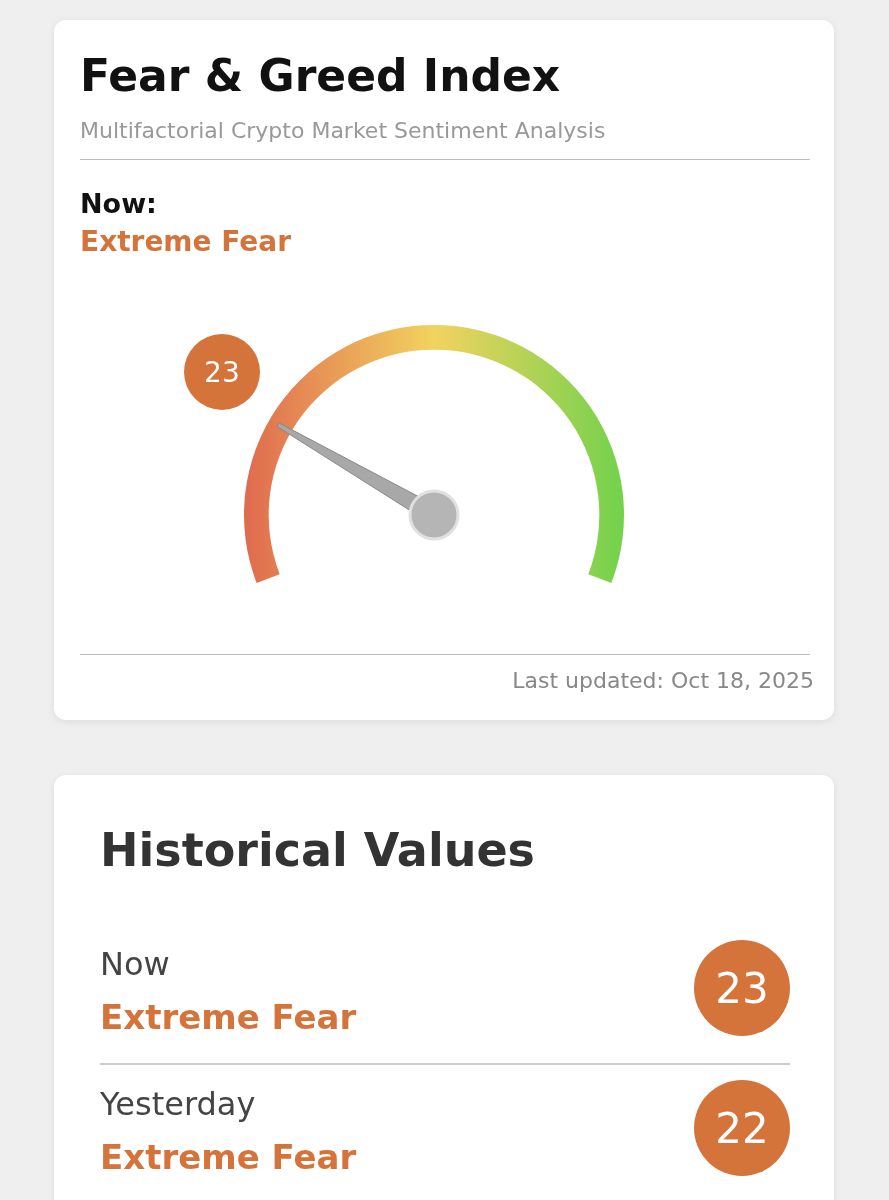 The height and width of the screenshot is (1200, 889). I want to click on data-label: 22, so click(742, 1128).